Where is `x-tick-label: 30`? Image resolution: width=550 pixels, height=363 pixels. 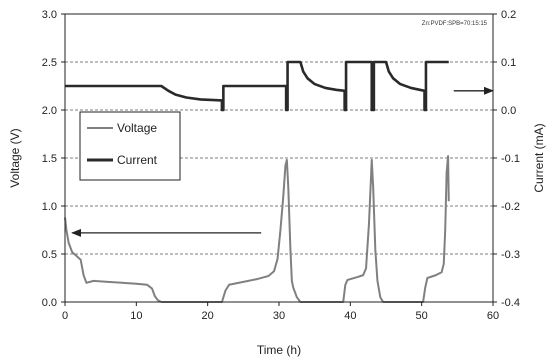
x-tick-label: 30 is located at coordinates (279, 316).